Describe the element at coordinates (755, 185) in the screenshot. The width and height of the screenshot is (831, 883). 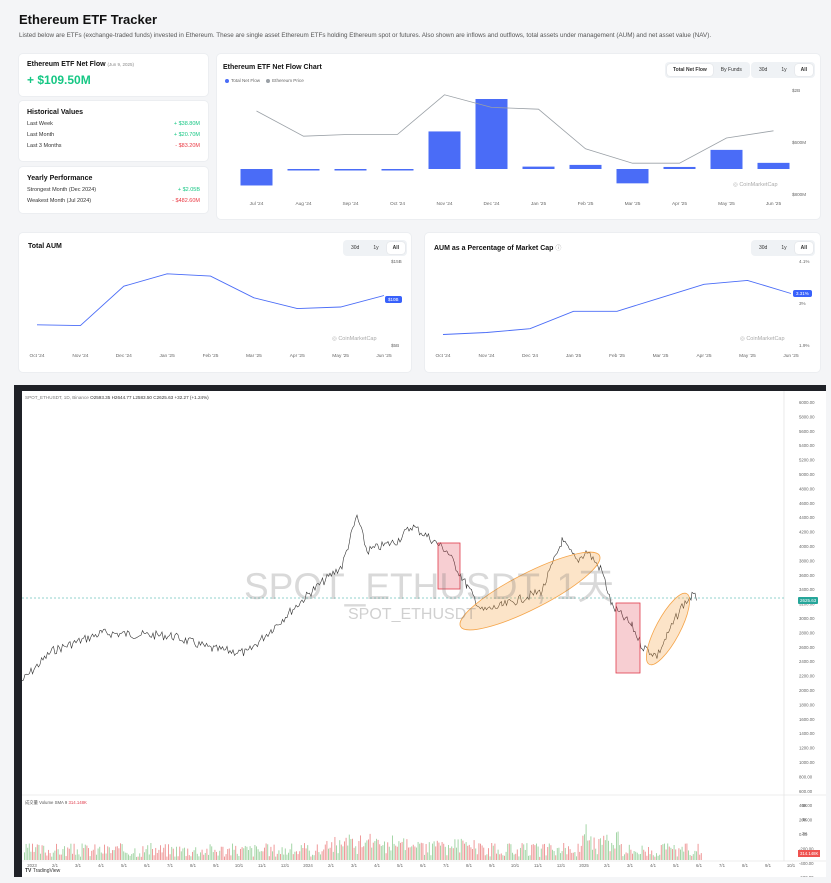
I see `coinmarketcap-watermark: ◎ CoinMarketCap` at that location.